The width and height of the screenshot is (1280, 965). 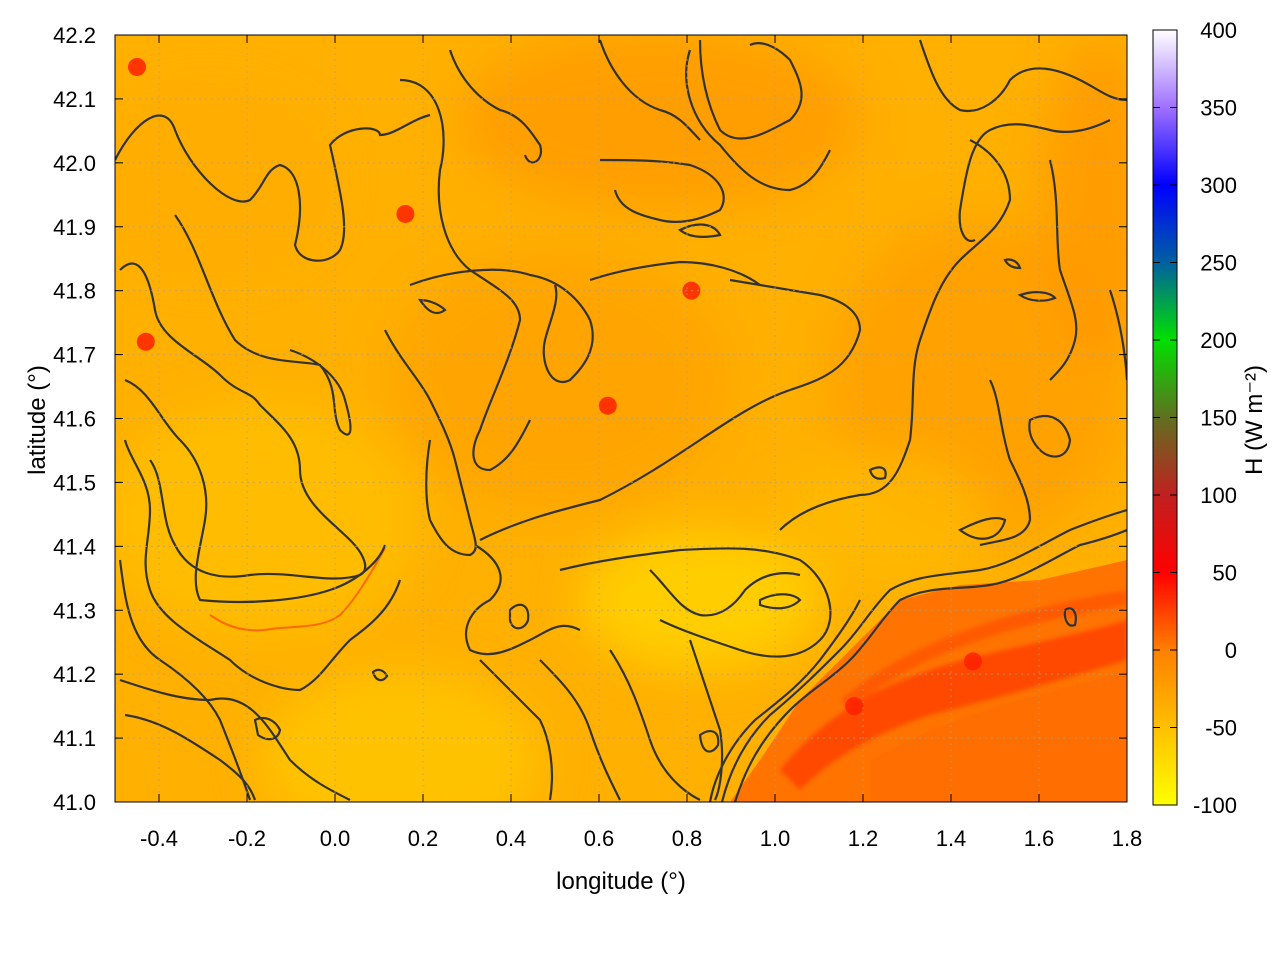 What do you see at coordinates (74, 419) in the screenshot?
I see `y-tick-label: 41.6` at bounding box center [74, 419].